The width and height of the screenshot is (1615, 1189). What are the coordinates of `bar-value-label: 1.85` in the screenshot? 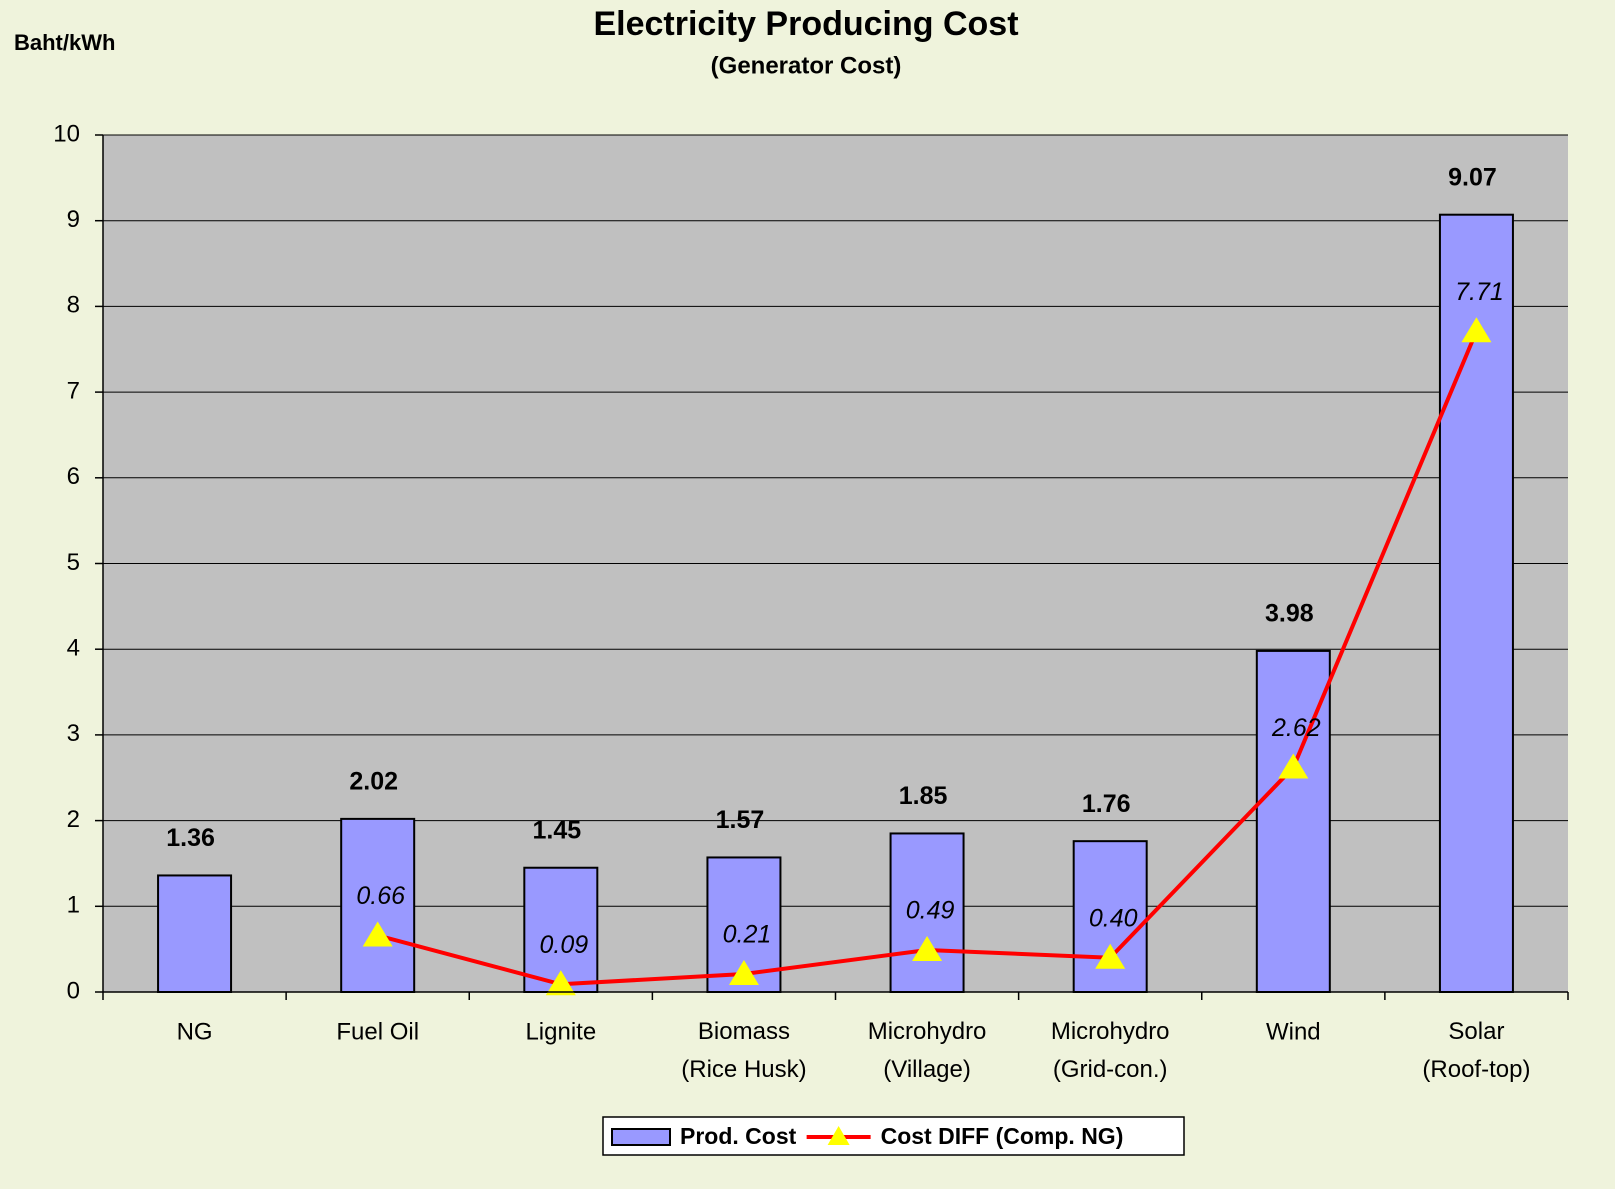 It's located at (923, 796).